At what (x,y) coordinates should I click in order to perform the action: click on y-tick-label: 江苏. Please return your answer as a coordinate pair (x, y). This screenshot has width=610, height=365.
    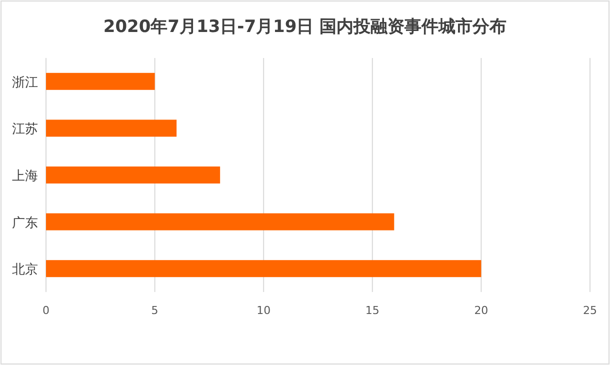
    Looking at the image, I should click on (25, 130).